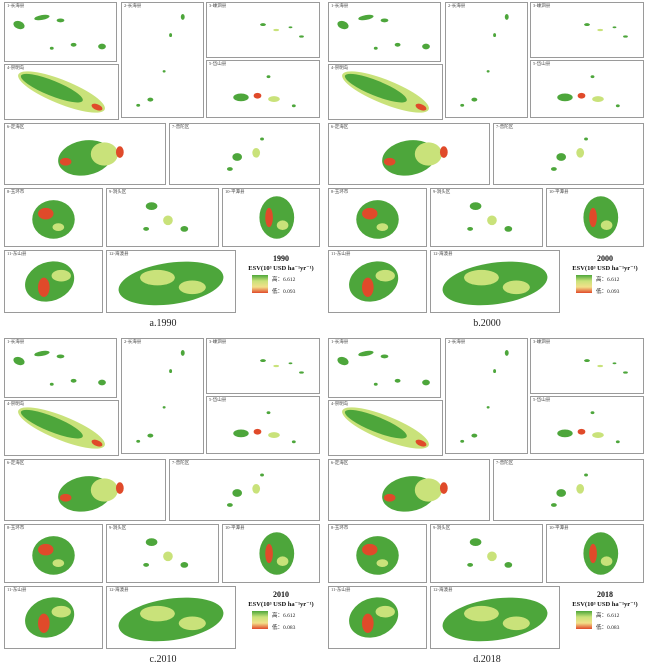 The image size is (650, 668). What do you see at coordinates (542, 5) in the screenshot?
I see `panel-label: 3-嵊泗县` at bounding box center [542, 5].